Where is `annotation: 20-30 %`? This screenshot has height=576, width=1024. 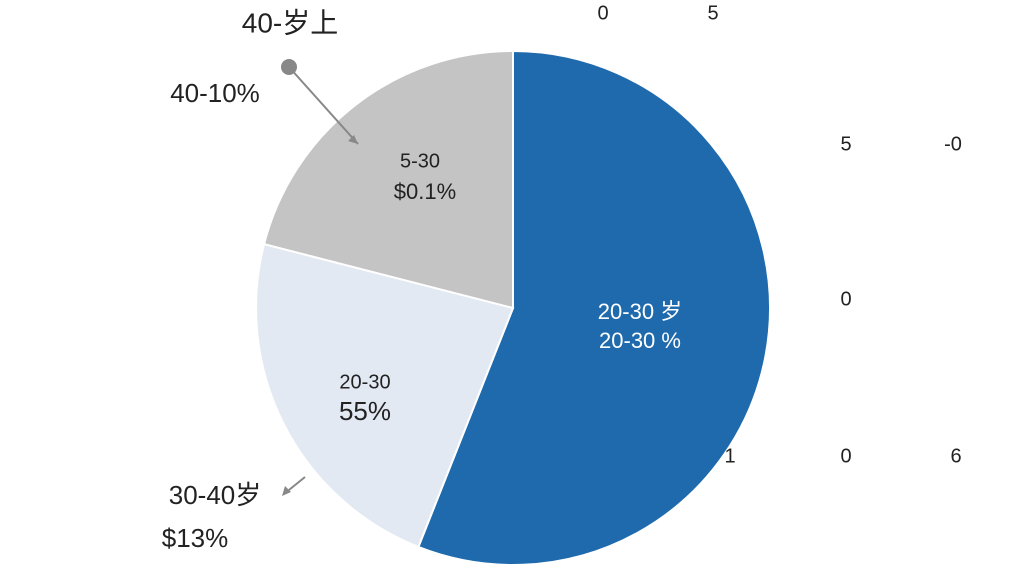
annotation: 20-30 % is located at coordinates (640, 340).